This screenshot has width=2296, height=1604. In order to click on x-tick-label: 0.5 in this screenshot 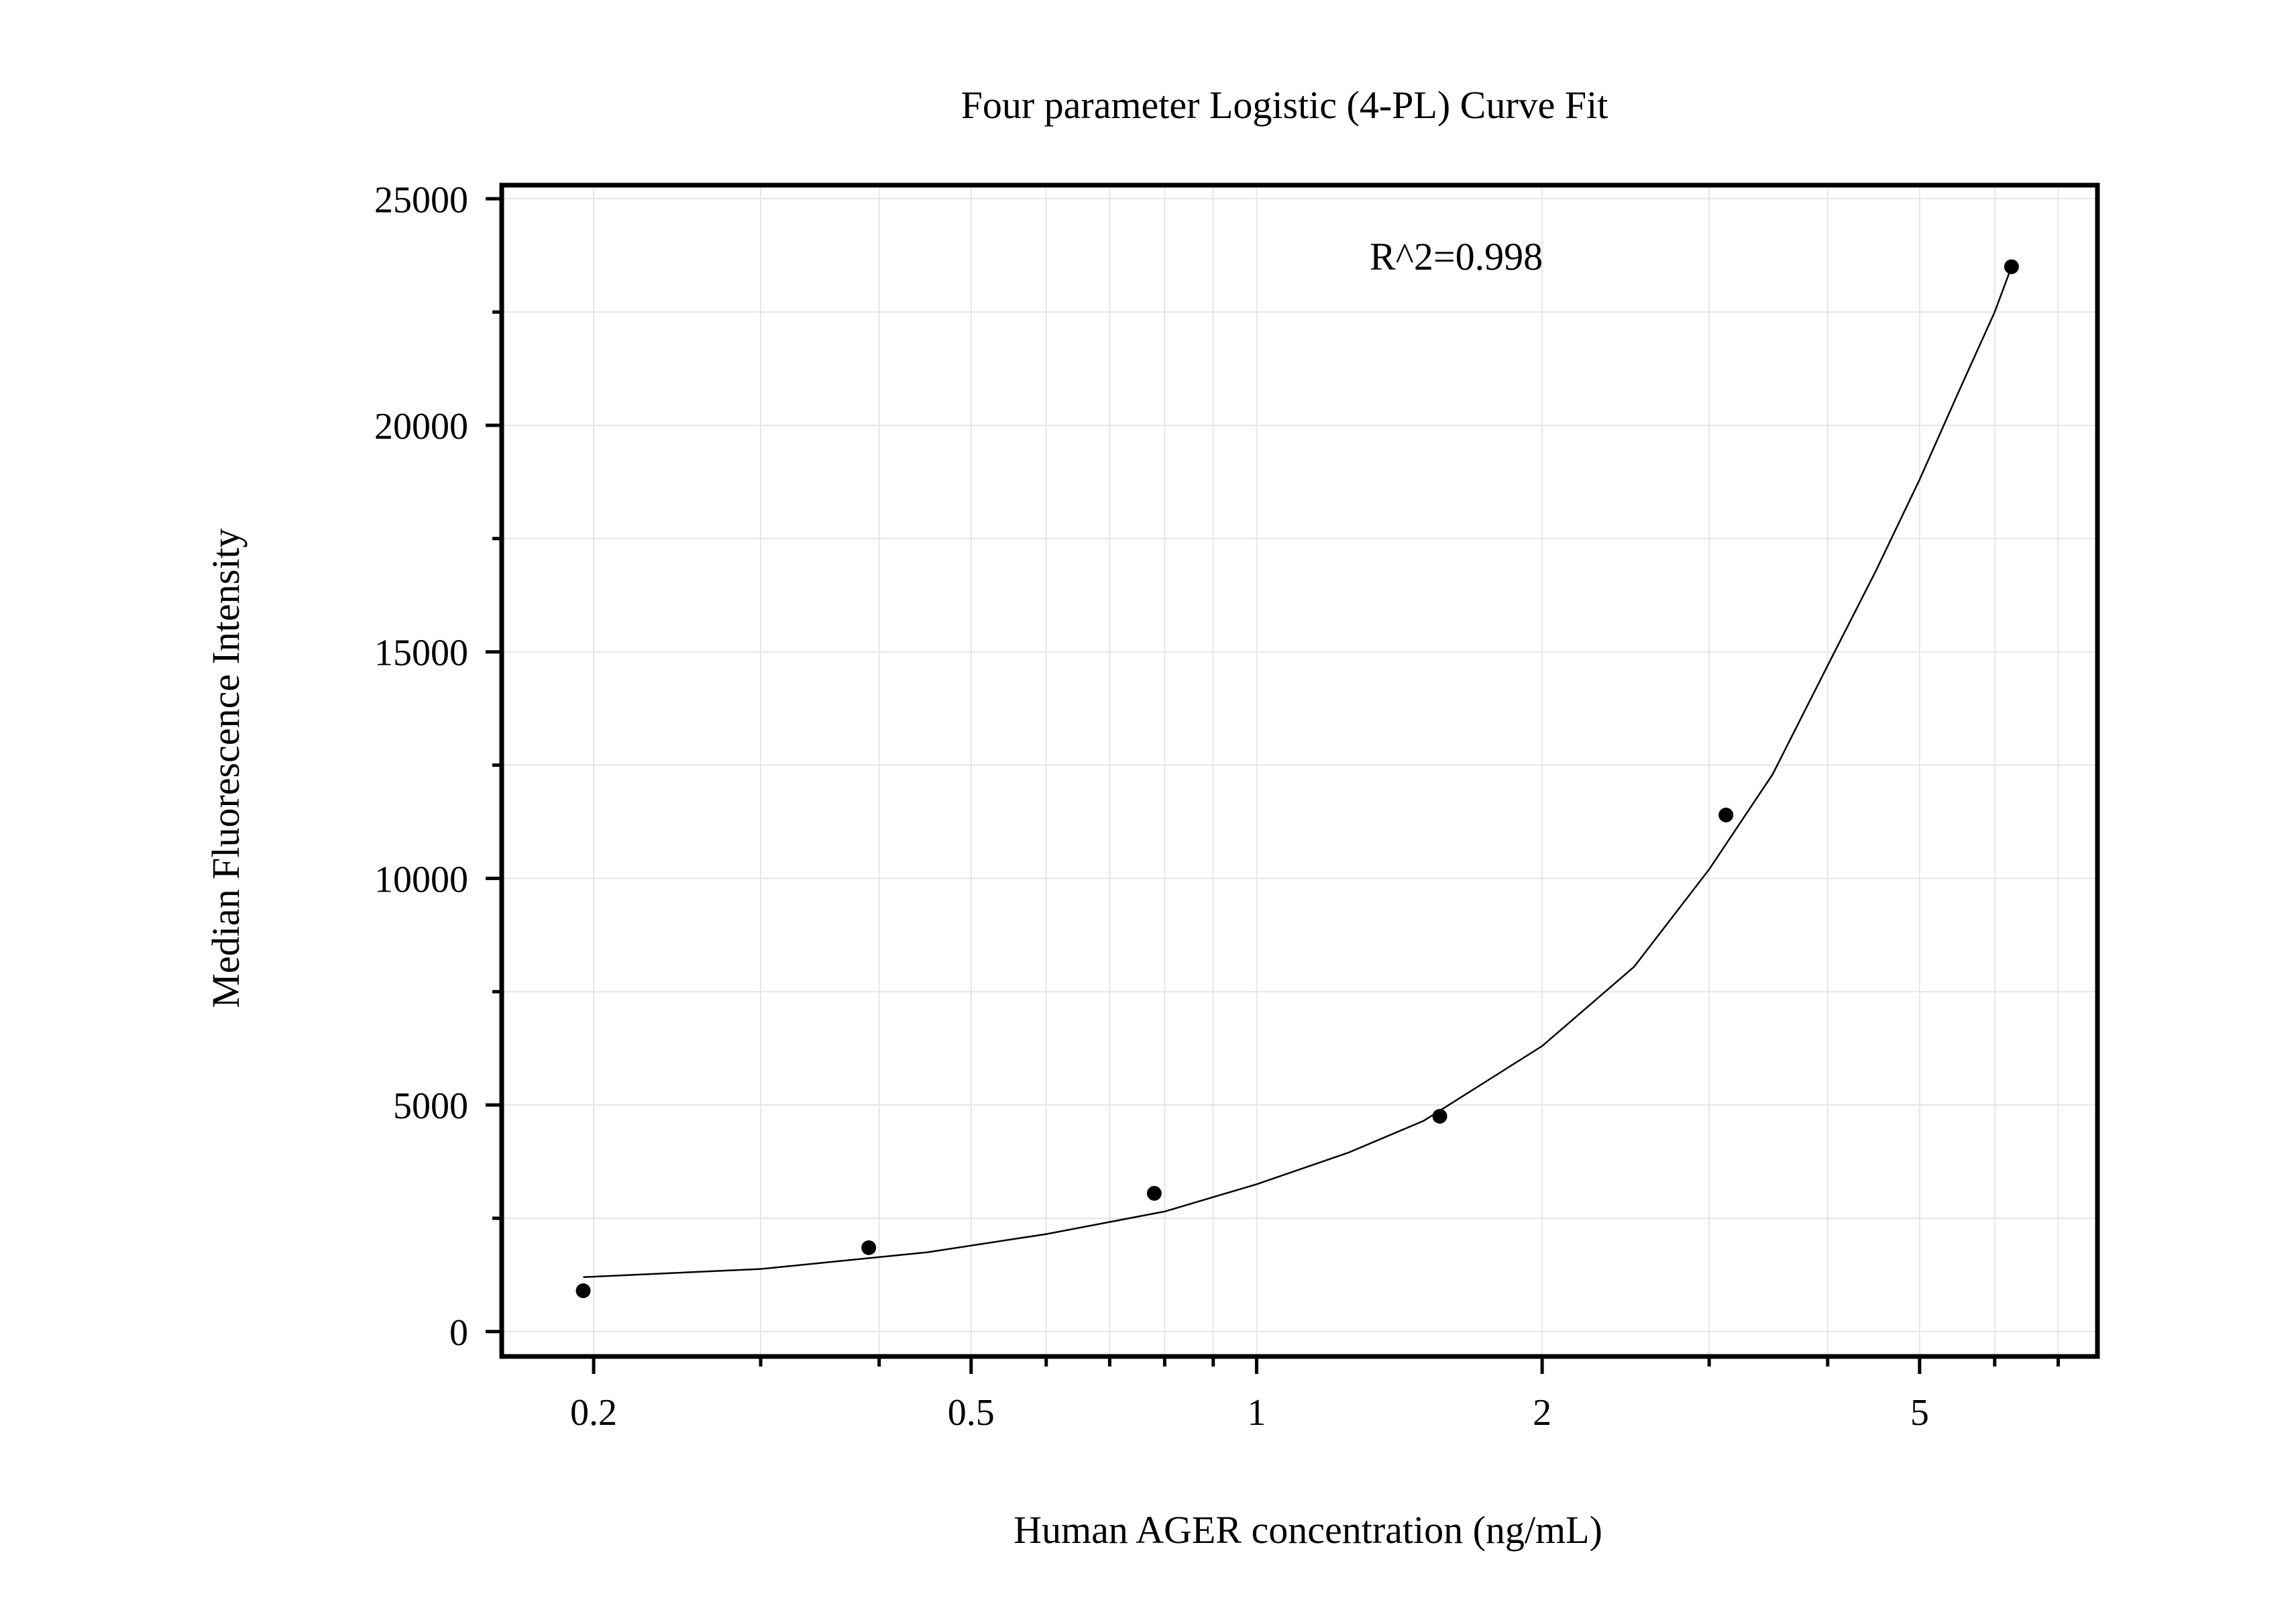, I will do `click(971, 1413)`.